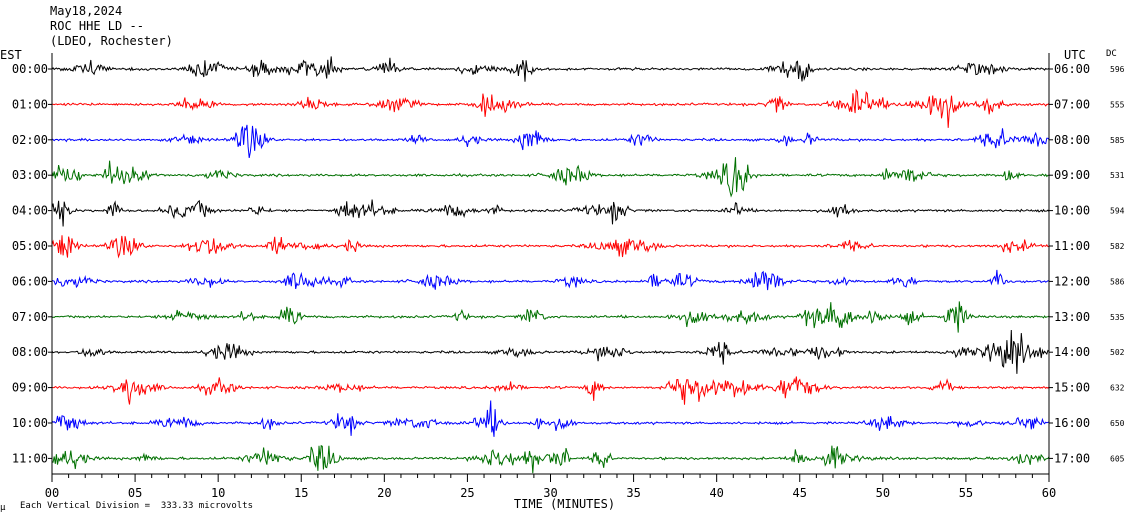 Image resolution: width=1130 pixels, height=519 pixels. Describe the element at coordinates (30, 317) in the screenshot. I see `est-hour-label: 07:00` at that location.